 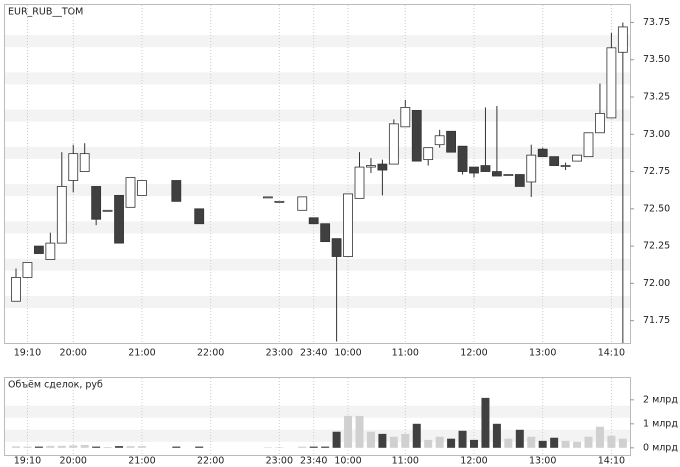 I want to click on y-tick-label: 72.75, so click(x=656, y=171).